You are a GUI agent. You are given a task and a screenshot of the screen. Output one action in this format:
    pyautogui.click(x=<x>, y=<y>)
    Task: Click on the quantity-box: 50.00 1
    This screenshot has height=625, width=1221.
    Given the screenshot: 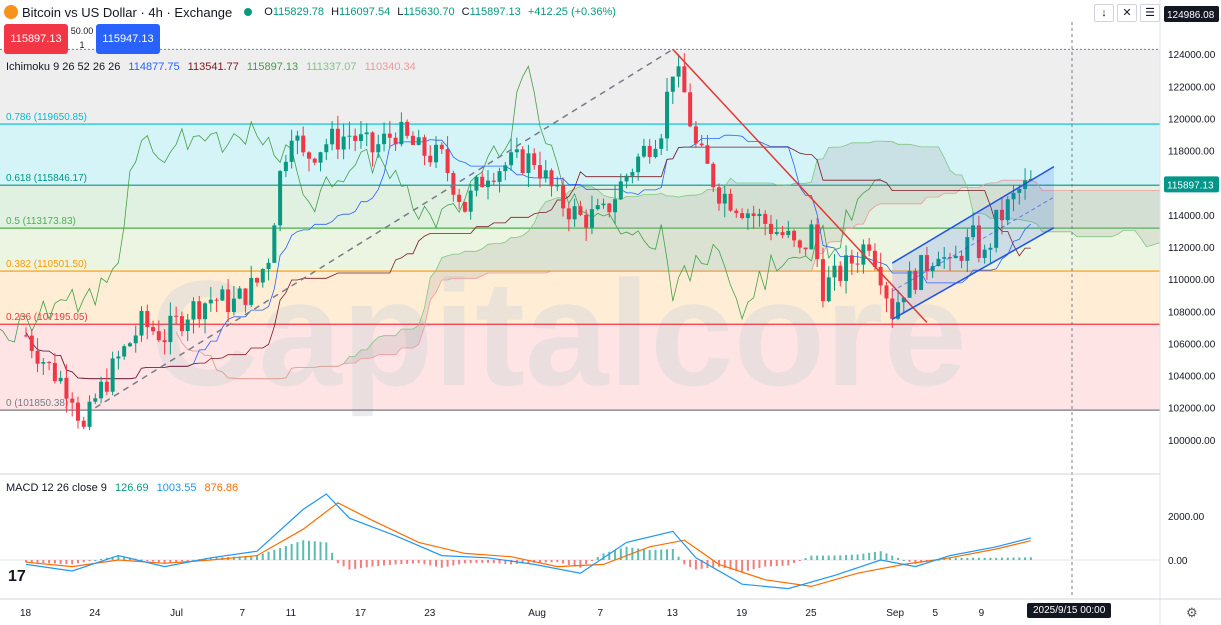 What is the action you would take?
    pyautogui.click(x=82, y=39)
    